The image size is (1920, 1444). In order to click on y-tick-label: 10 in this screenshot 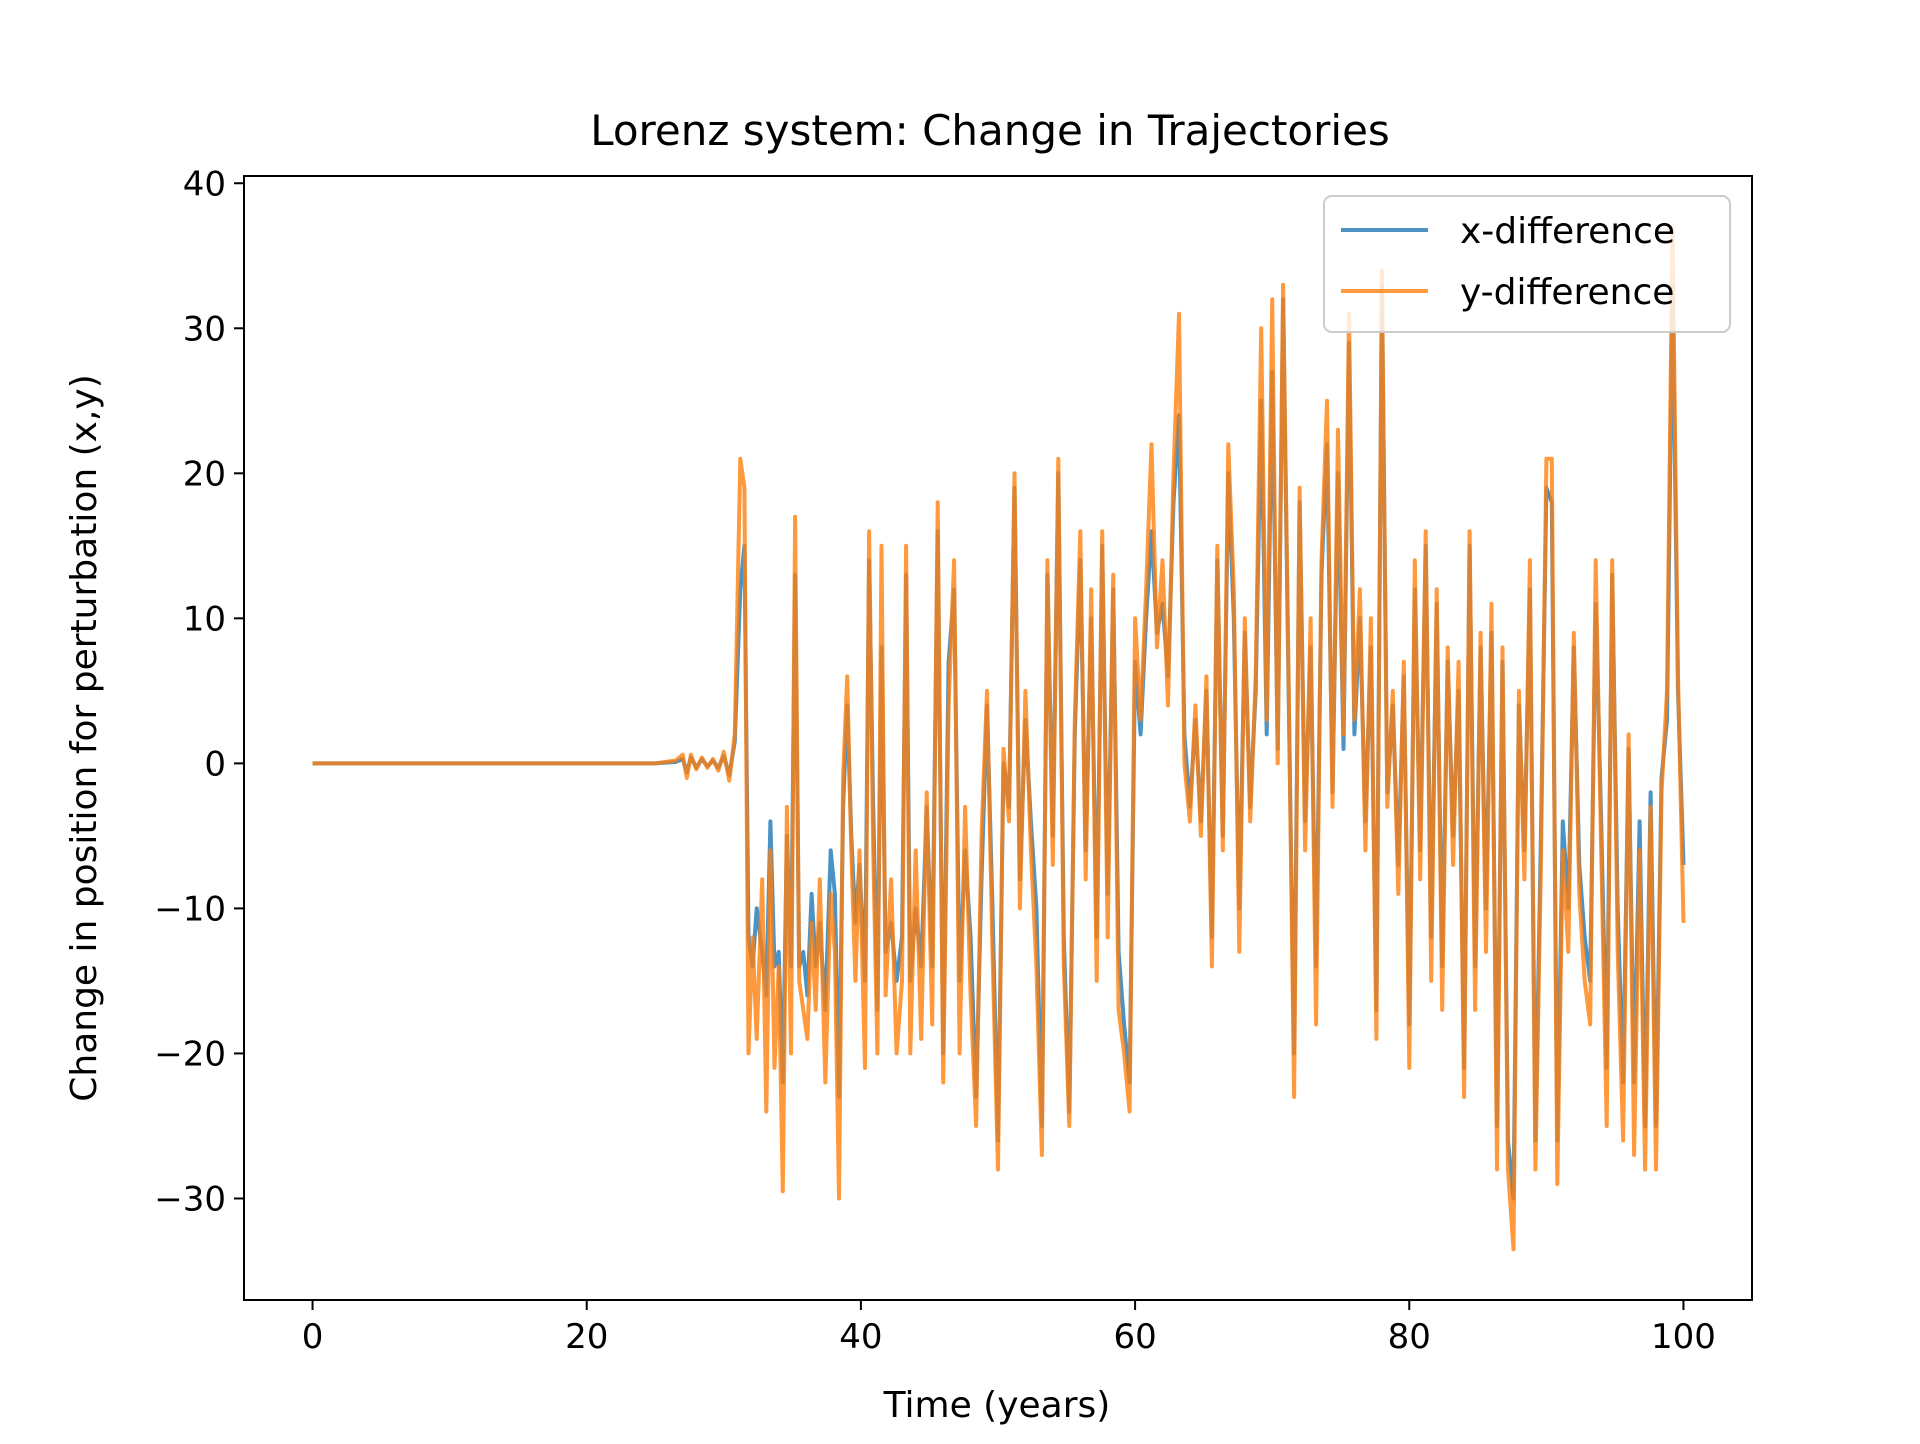, I will do `click(204, 619)`.